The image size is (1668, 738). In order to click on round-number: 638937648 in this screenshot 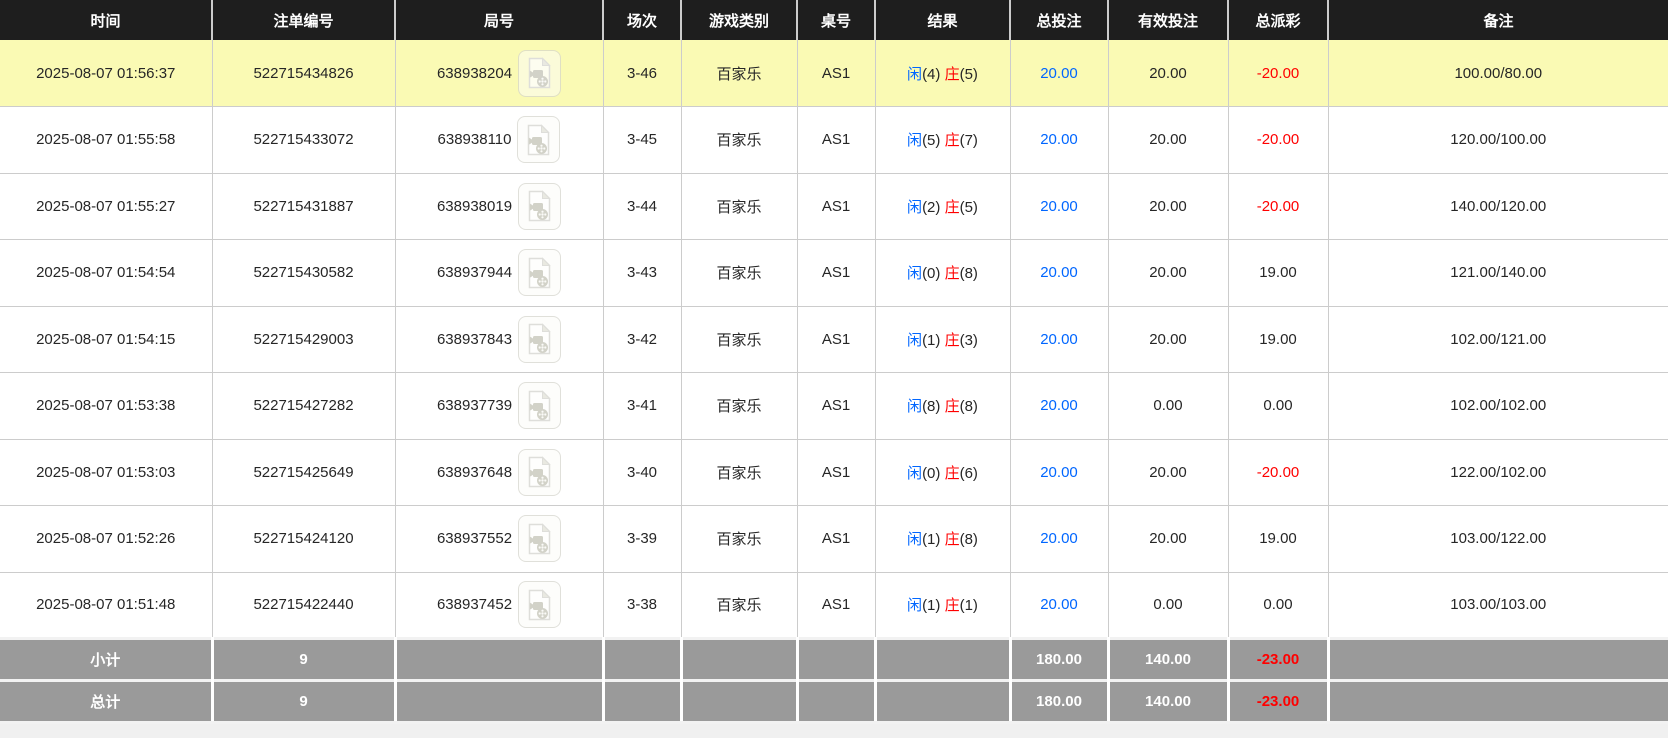, I will do `click(474, 472)`.